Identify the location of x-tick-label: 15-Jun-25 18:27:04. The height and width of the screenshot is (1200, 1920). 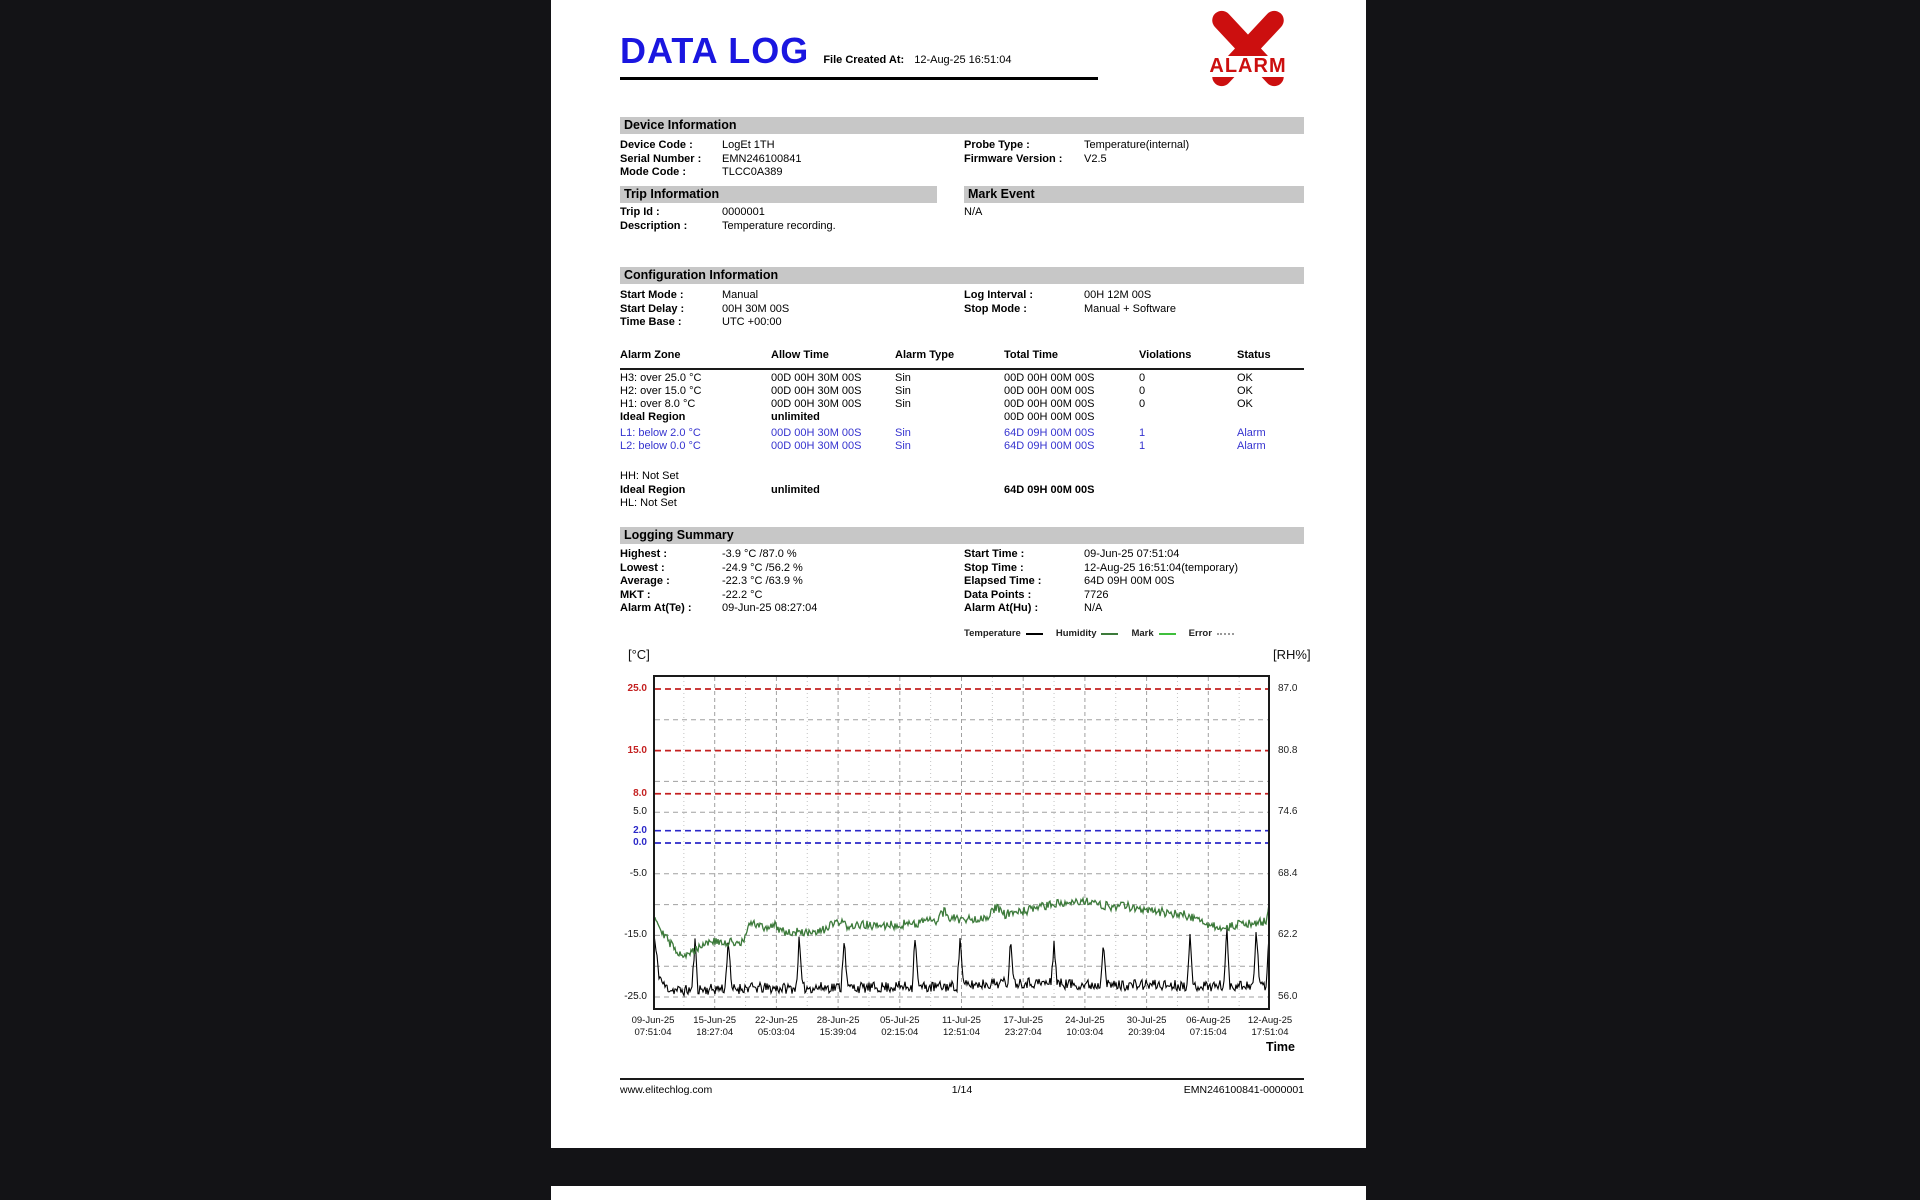
(715, 1026).